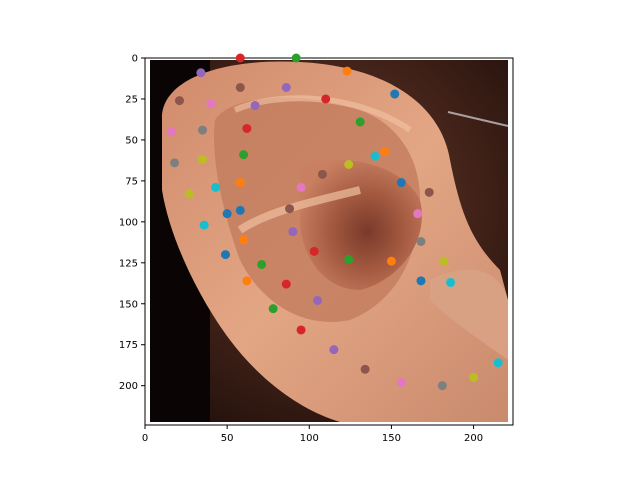 This screenshot has height=480, width=640. What do you see at coordinates (135, 59) in the screenshot?
I see `y-tick-label: 0` at bounding box center [135, 59].